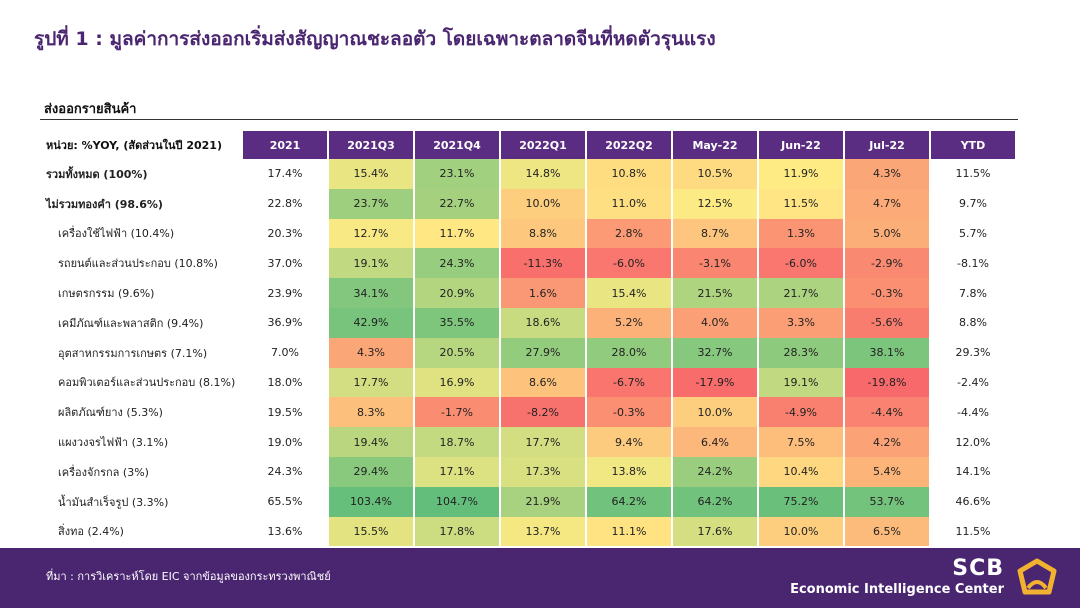  What do you see at coordinates (103, 472) in the screenshot?
I see `row-label: เครื่องจักรกล (3%)` at bounding box center [103, 472].